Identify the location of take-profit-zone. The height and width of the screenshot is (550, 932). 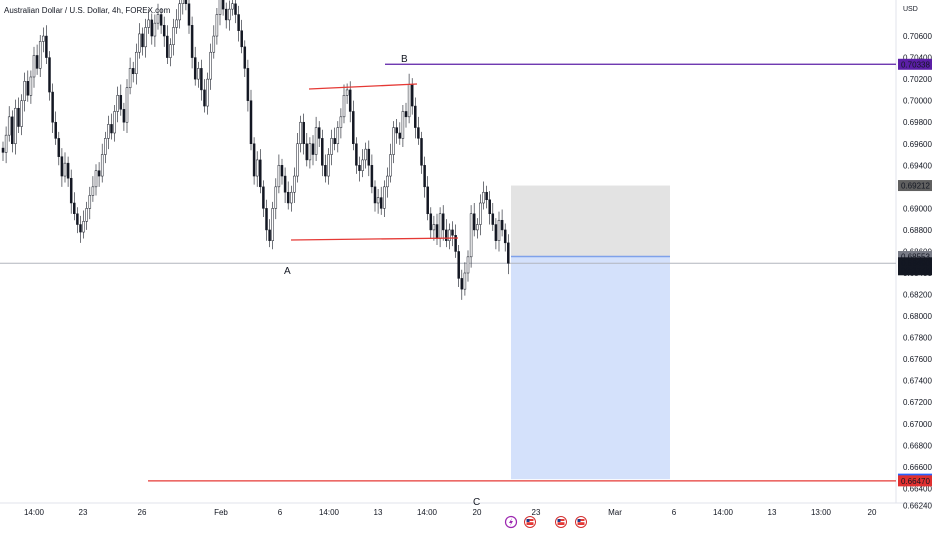
(590, 368).